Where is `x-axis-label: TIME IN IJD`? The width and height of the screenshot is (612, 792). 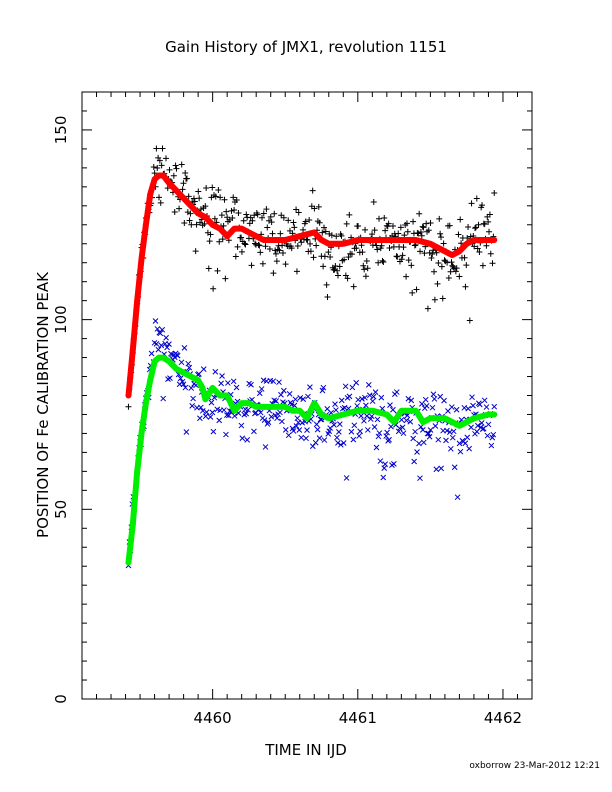 x-axis-label: TIME IN IJD is located at coordinates (305, 750).